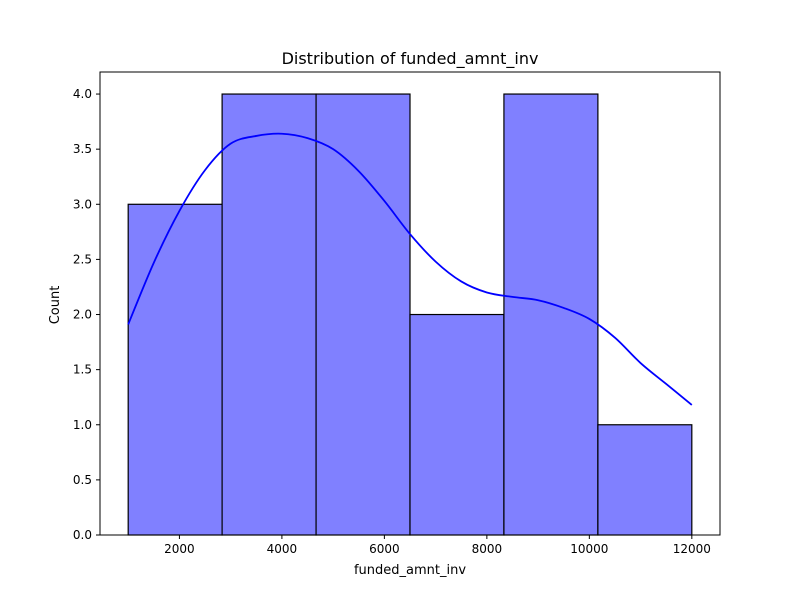 The width and height of the screenshot is (800, 605). What do you see at coordinates (82, 149) in the screenshot?
I see `y-tick-label: 3.5` at bounding box center [82, 149].